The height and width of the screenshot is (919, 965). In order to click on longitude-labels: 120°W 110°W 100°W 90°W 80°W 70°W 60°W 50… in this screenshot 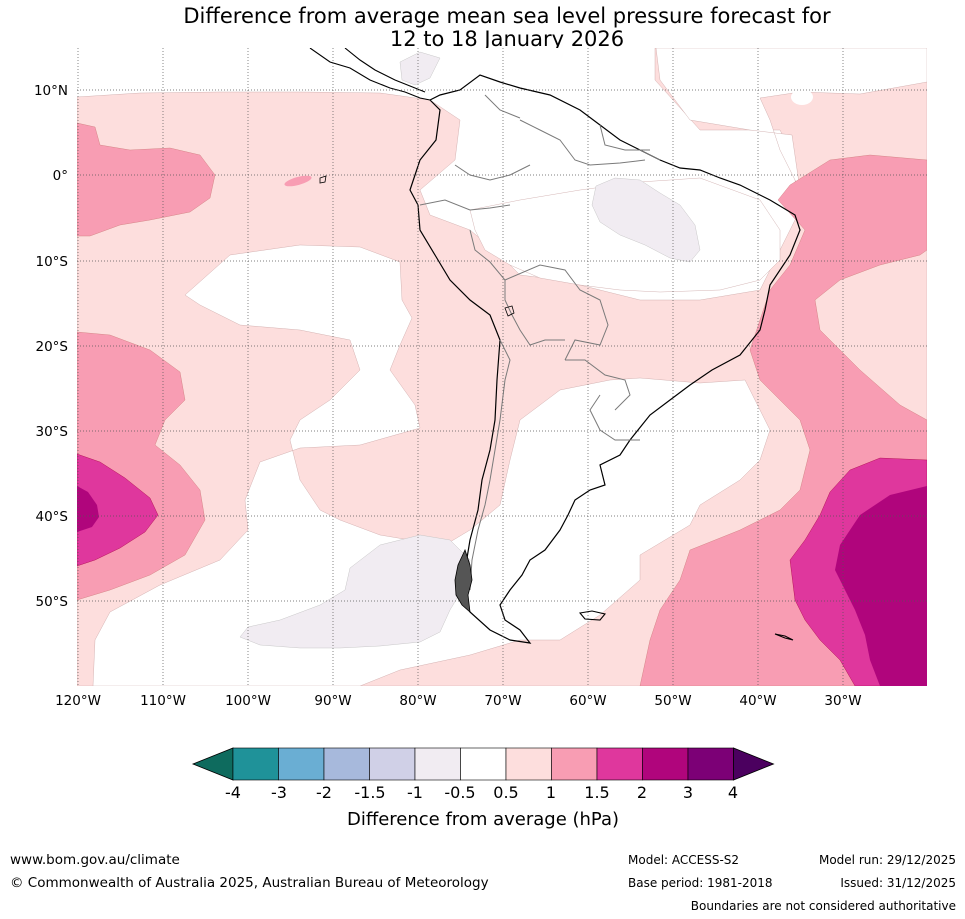, I will do `click(458, 701)`.